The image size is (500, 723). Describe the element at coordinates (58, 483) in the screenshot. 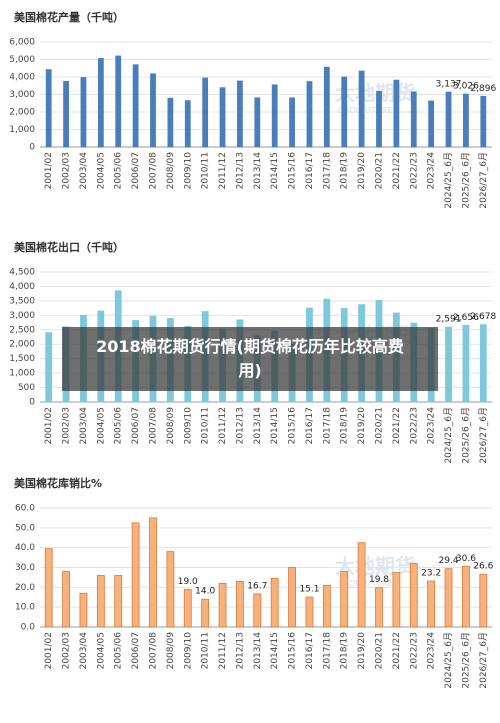

I see `chart-title: 美国棉花库销比%` at that location.